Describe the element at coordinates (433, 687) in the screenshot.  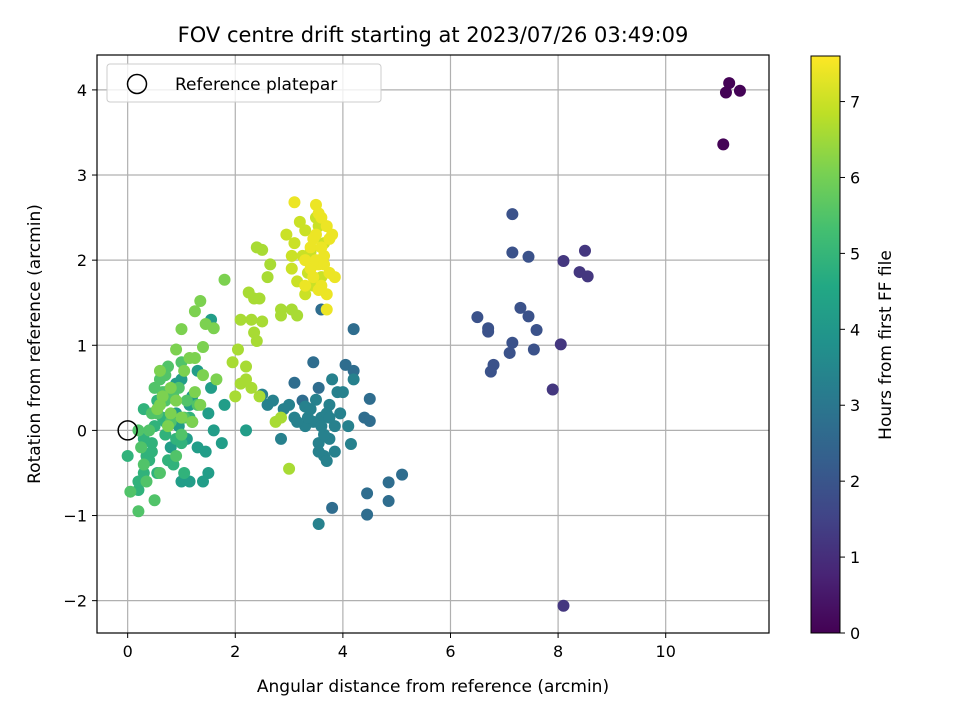
I see `x-axis-label: Angular distance from reference (arcmin)` at that location.